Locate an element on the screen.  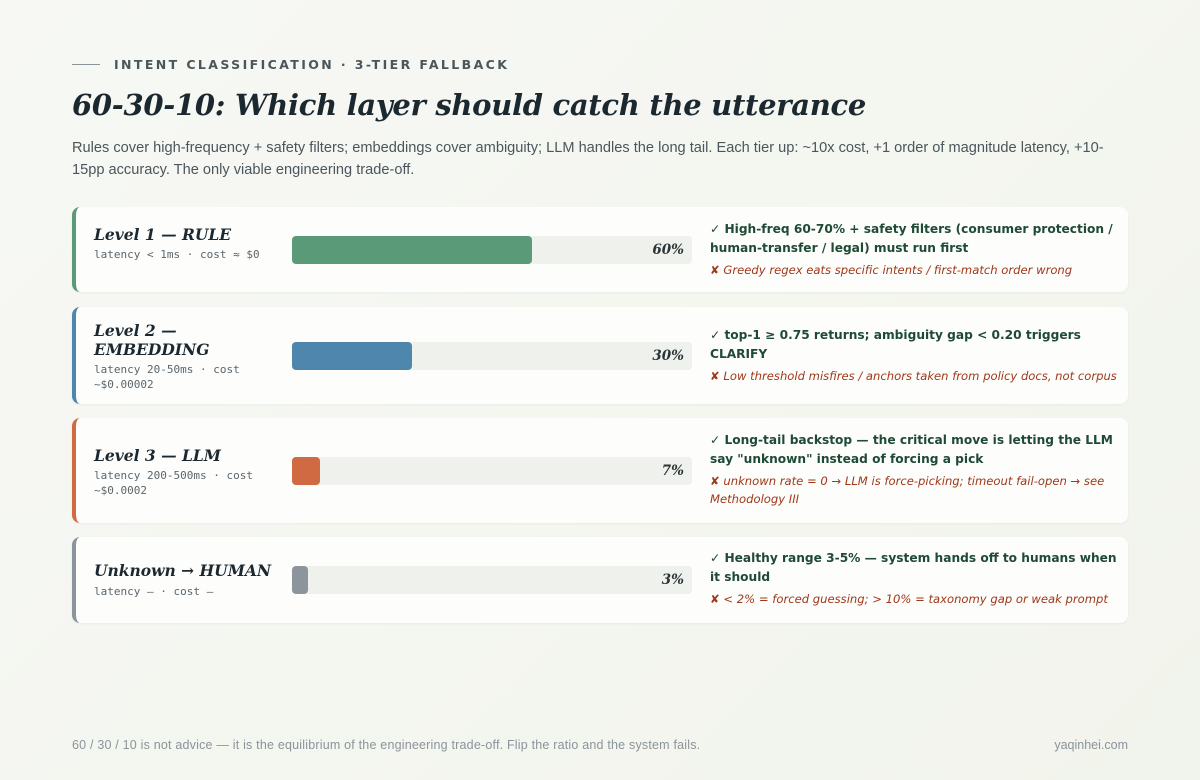
share-track: 3% is located at coordinates (492, 580).